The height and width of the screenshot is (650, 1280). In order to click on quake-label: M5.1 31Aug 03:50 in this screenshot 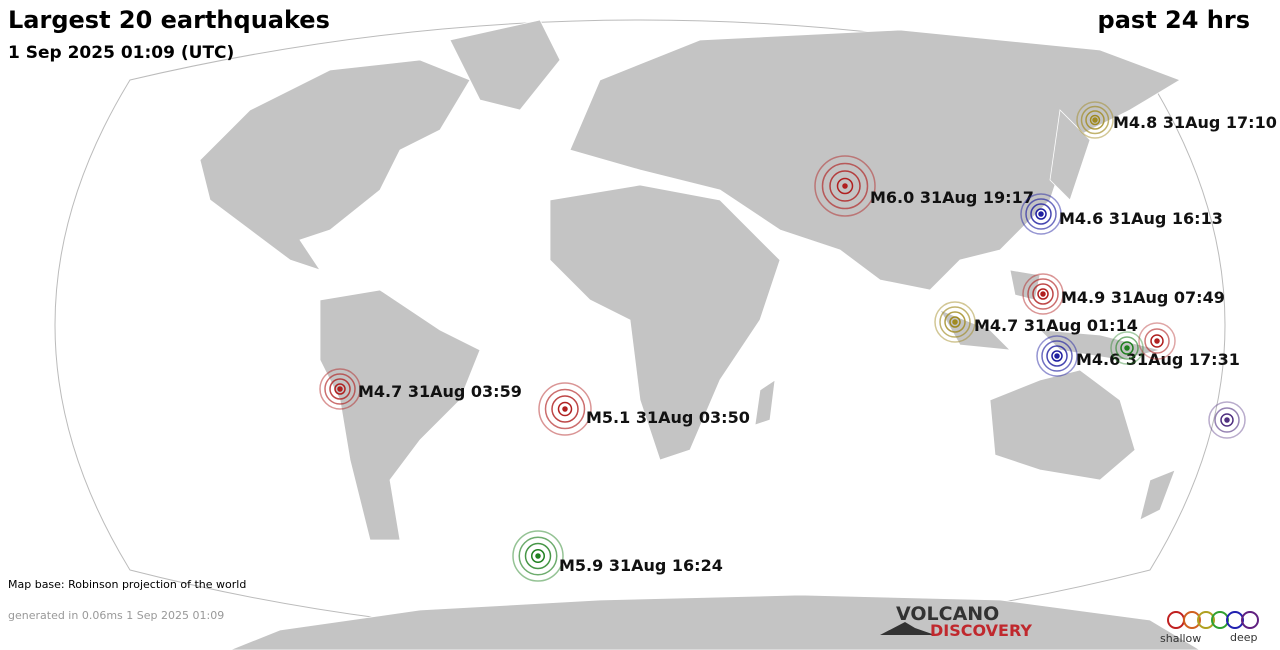, I will do `click(668, 417)`.